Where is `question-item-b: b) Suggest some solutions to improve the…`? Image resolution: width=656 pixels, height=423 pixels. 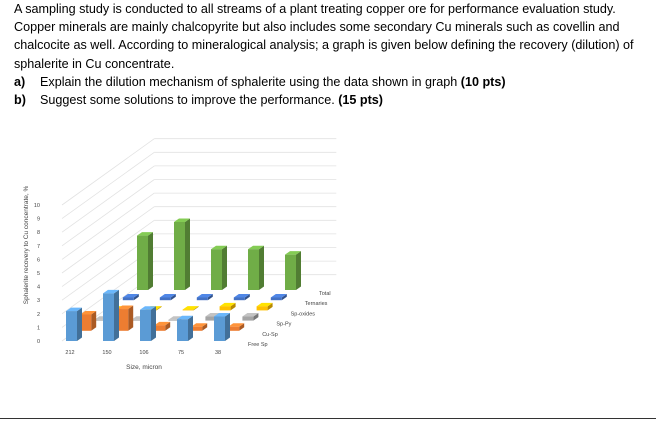 question-item-b: b) Suggest some solutions to improve the… is located at coordinates (330, 100).